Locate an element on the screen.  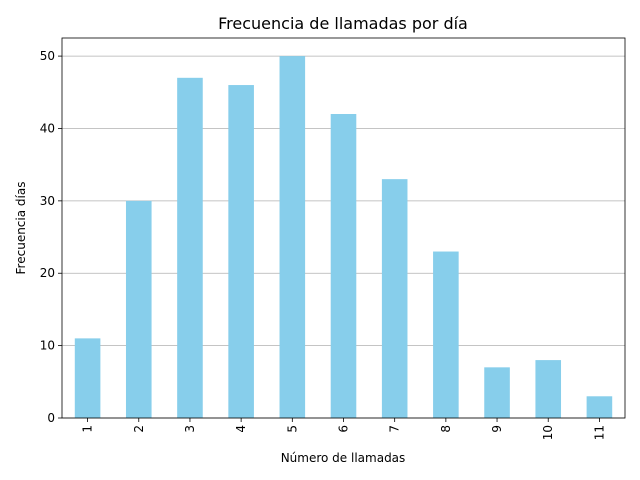
x-tick-label-5: 5 is located at coordinates (292, 429).